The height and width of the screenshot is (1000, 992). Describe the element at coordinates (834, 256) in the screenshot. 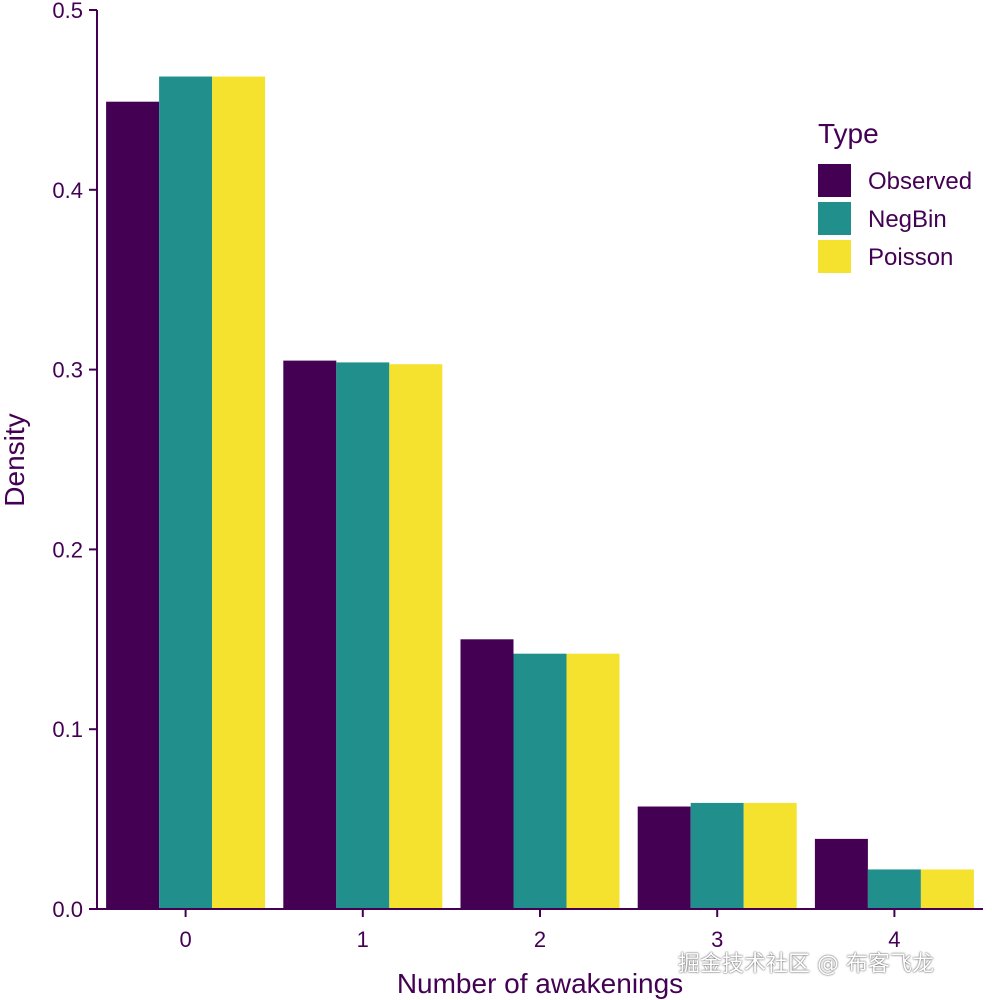

I see `legend-swatch-poisson` at that location.